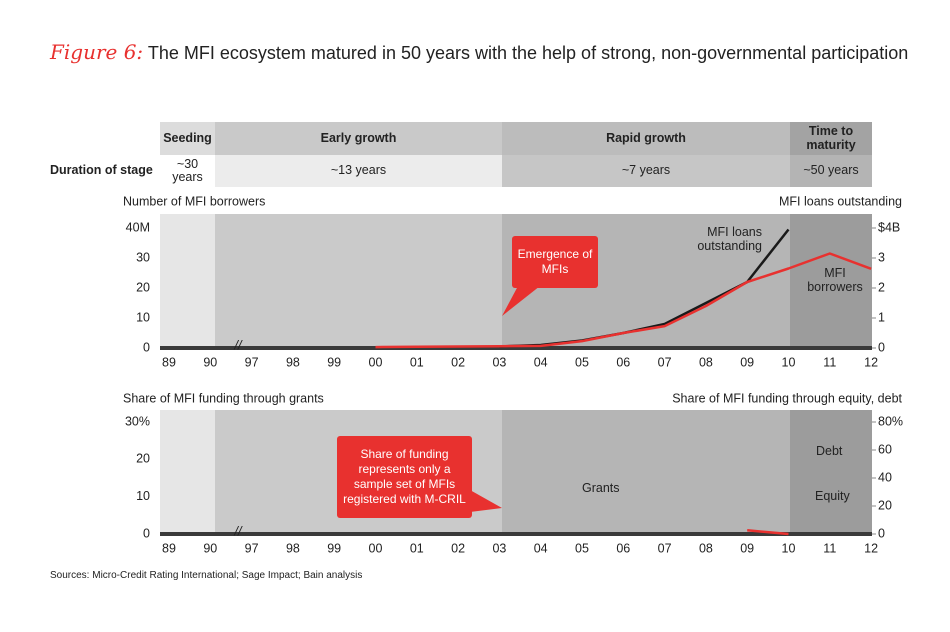 The image size is (950, 632). I want to click on y-axis-title: Number of MFI borrowers, so click(194, 201).